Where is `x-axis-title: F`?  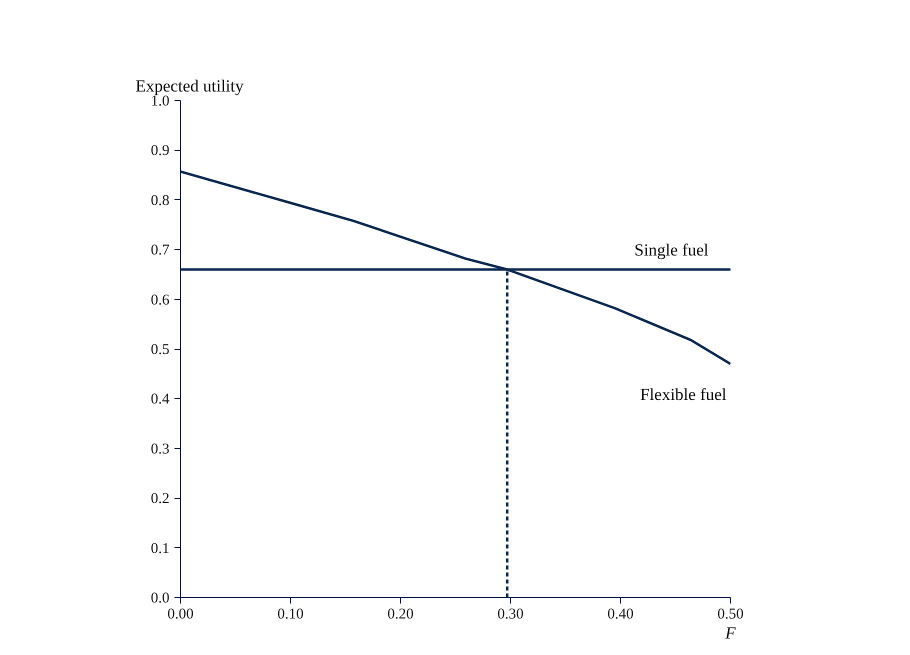
x-axis-title: F is located at coordinates (730, 633).